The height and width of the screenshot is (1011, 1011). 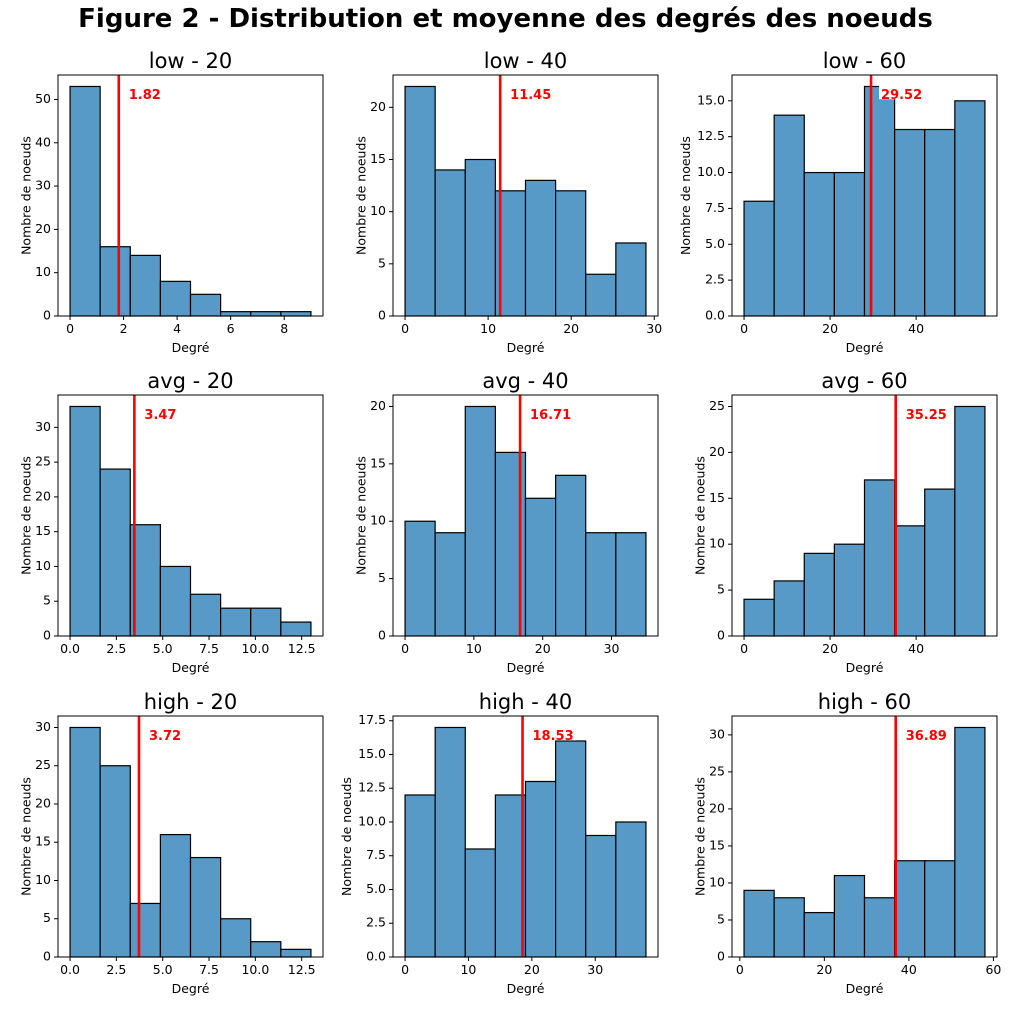 I want to click on subplot-title: high - 20, so click(x=190, y=702).